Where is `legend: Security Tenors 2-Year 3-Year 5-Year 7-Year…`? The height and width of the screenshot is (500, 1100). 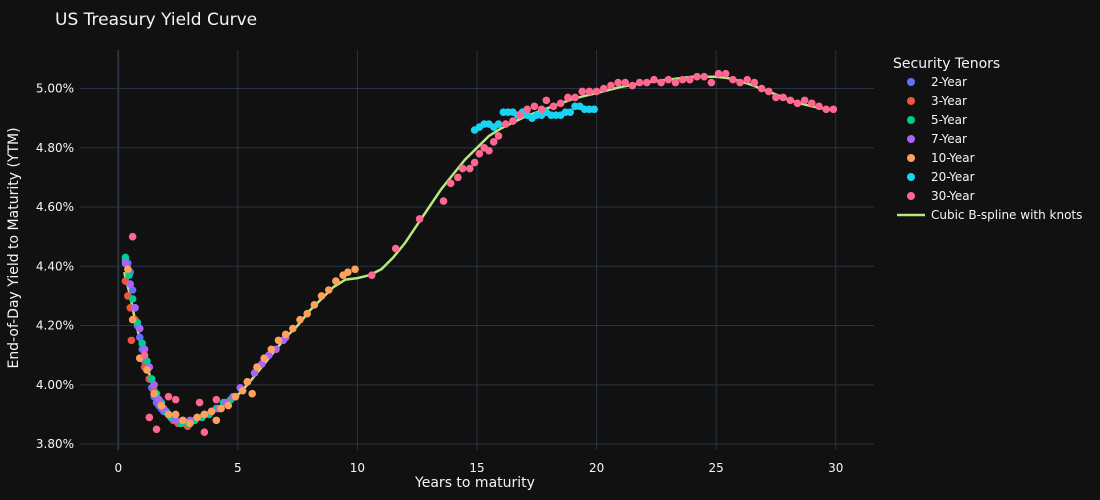
legend: Security Tenors 2-Year 3-Year 5-Year 7-Year… is located at coordinates (987, 139).